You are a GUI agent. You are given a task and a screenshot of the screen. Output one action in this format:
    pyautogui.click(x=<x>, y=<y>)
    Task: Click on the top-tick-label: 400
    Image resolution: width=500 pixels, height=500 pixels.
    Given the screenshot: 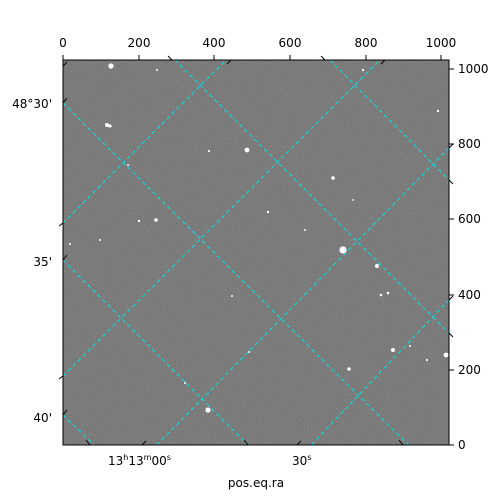 What is the action you would take?
    pyautogui.click(x=214, y=43)
    